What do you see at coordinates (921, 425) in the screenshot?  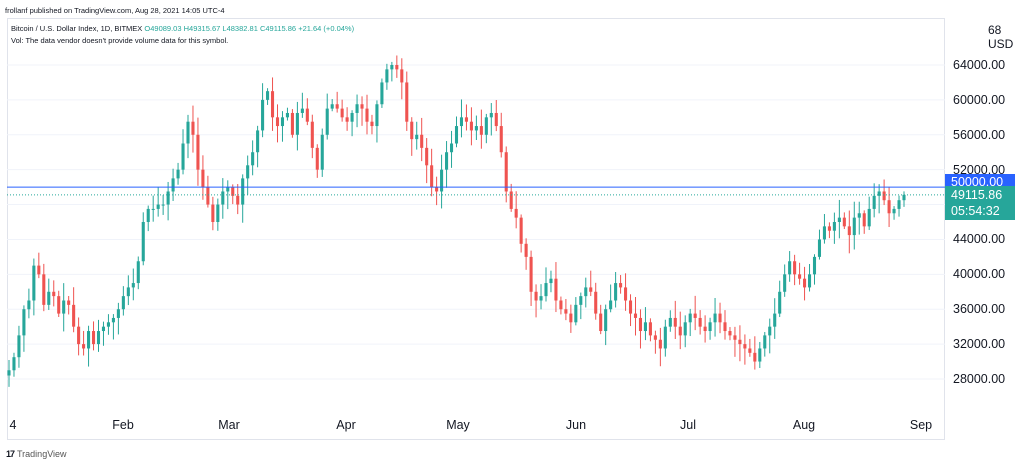 I see `x-tick-label: Sep` at bounding box center [921, 425].